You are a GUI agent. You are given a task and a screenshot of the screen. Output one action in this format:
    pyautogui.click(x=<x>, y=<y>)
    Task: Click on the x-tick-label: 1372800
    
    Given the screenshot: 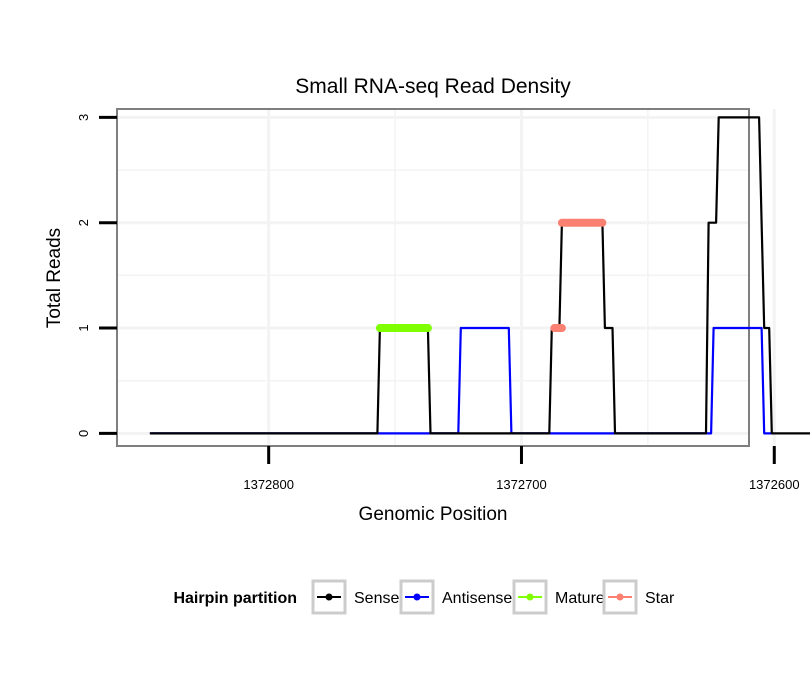 What is the action you would take?
    pyautogui.click(x=268, y=484)
    